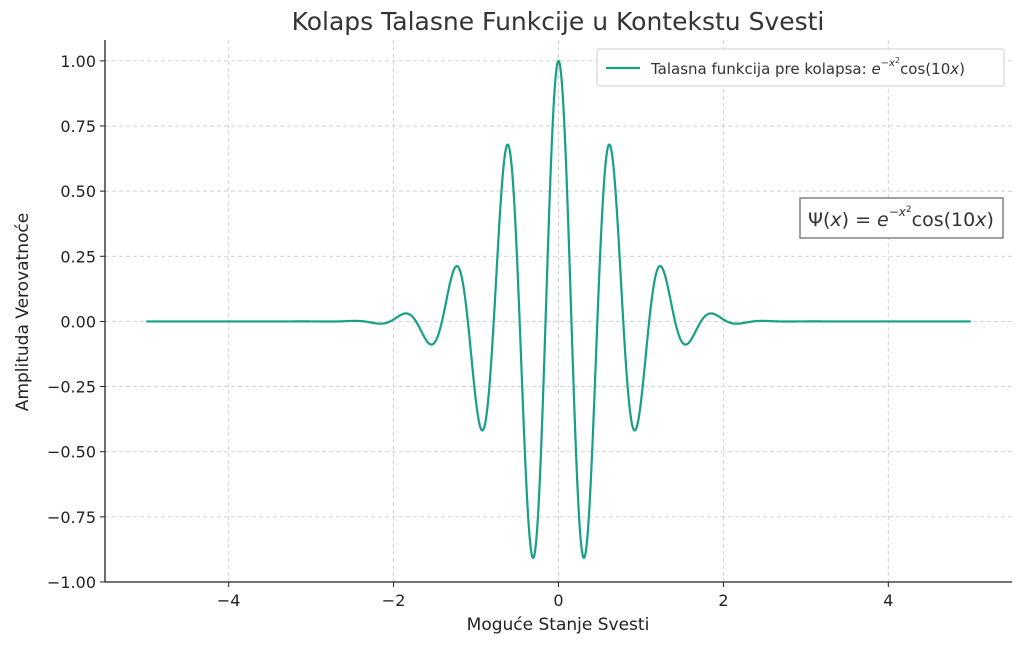  What do you see at coordinates (71, 452) in the screenshot?
I see `y-tick-label: −0.50` at bounding box center [71, 452].